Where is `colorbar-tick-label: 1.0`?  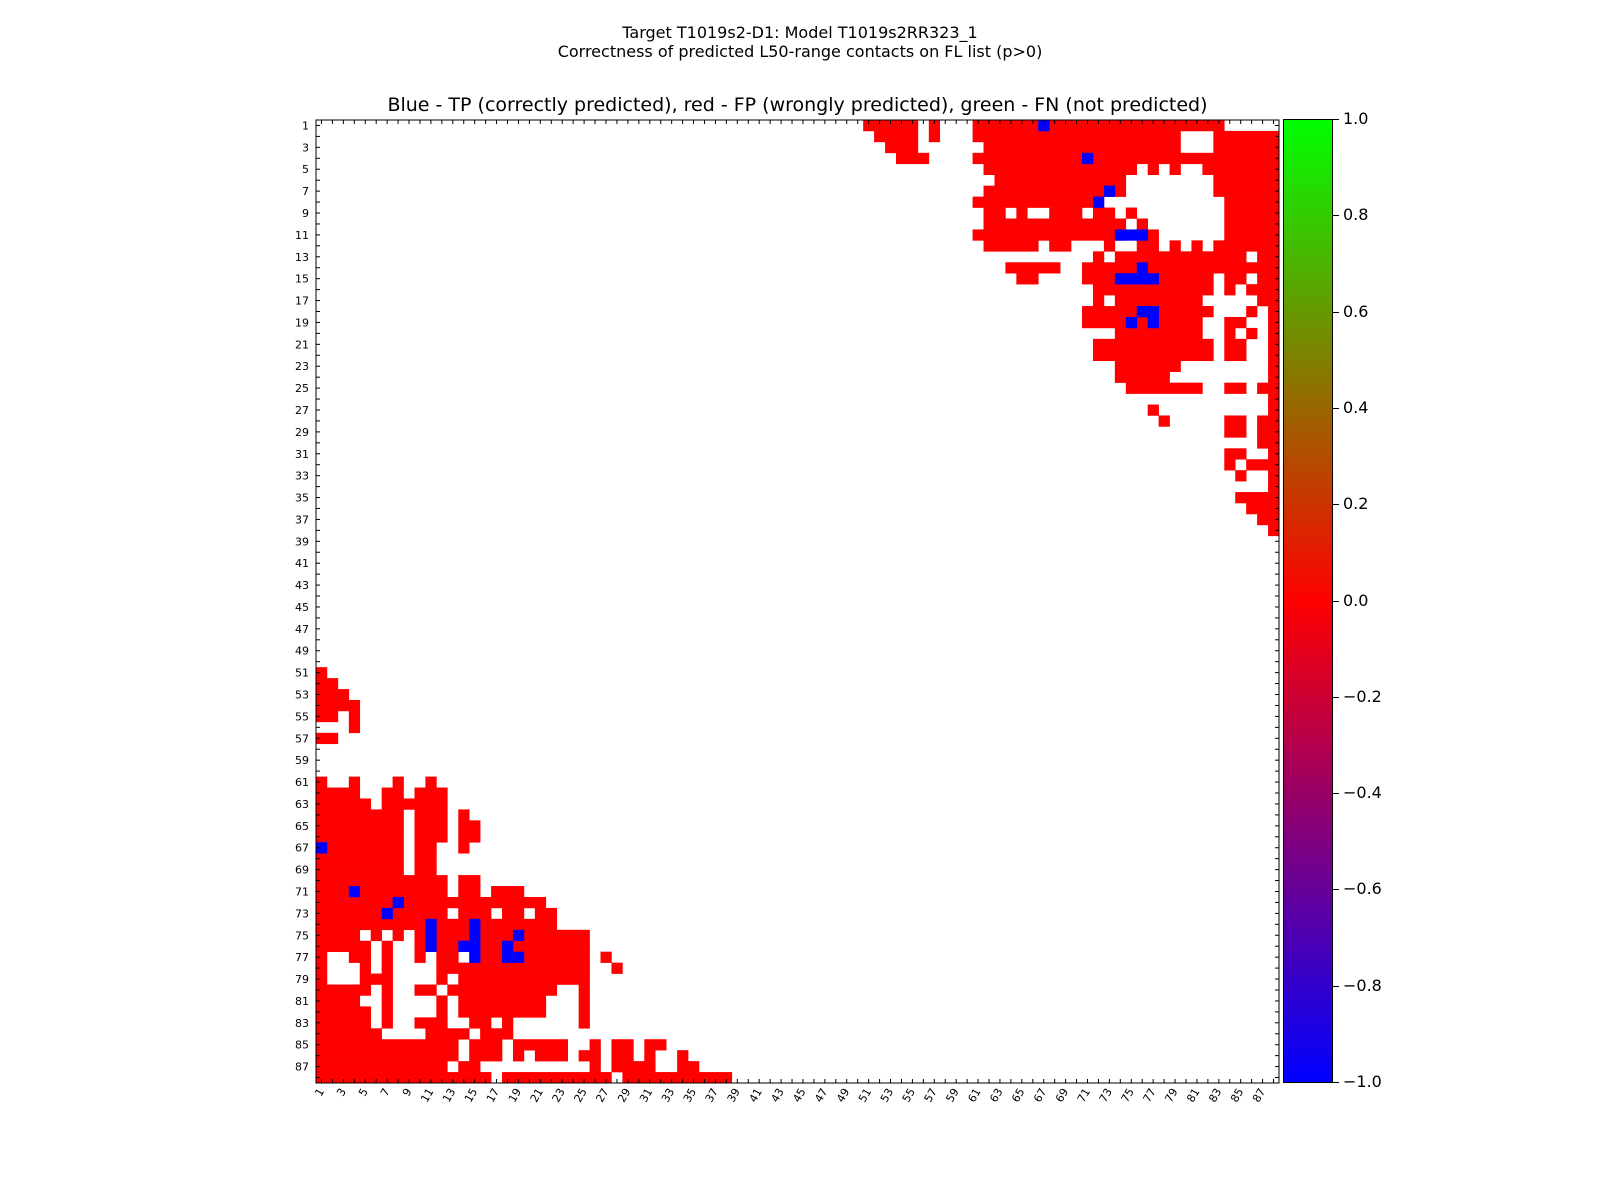 colorbar-tick-label: 1.0 is located at coordinates (1356, 118).